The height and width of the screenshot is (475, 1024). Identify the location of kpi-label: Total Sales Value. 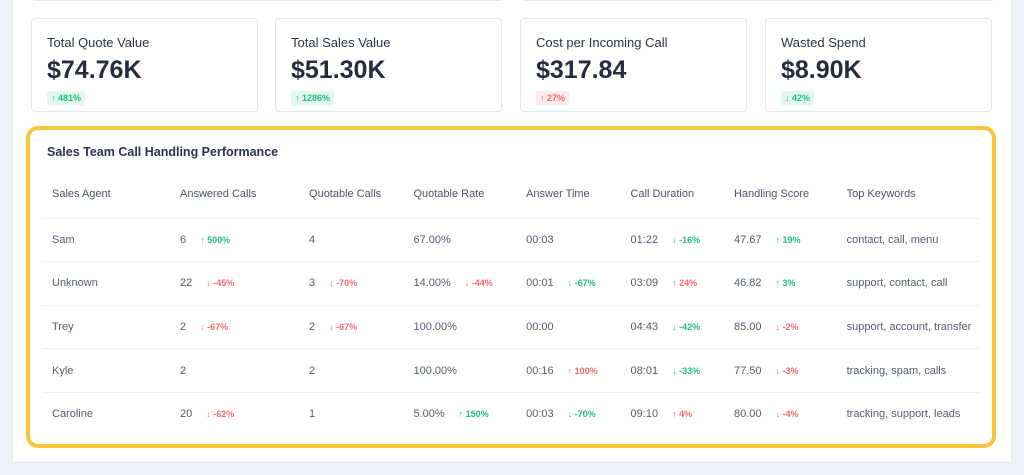
(341, 42).